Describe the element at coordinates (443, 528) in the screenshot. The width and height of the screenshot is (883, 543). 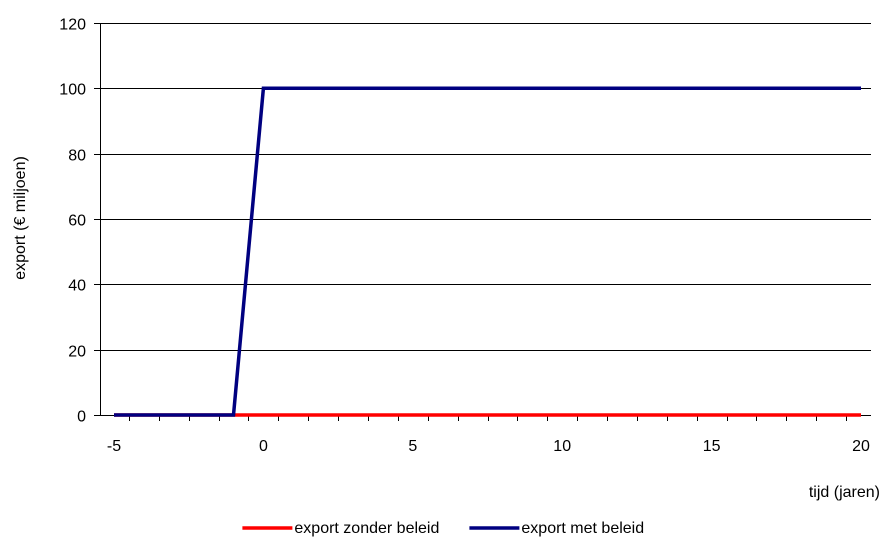
I see `legend: export zonder beleid export met beleid` at that location.